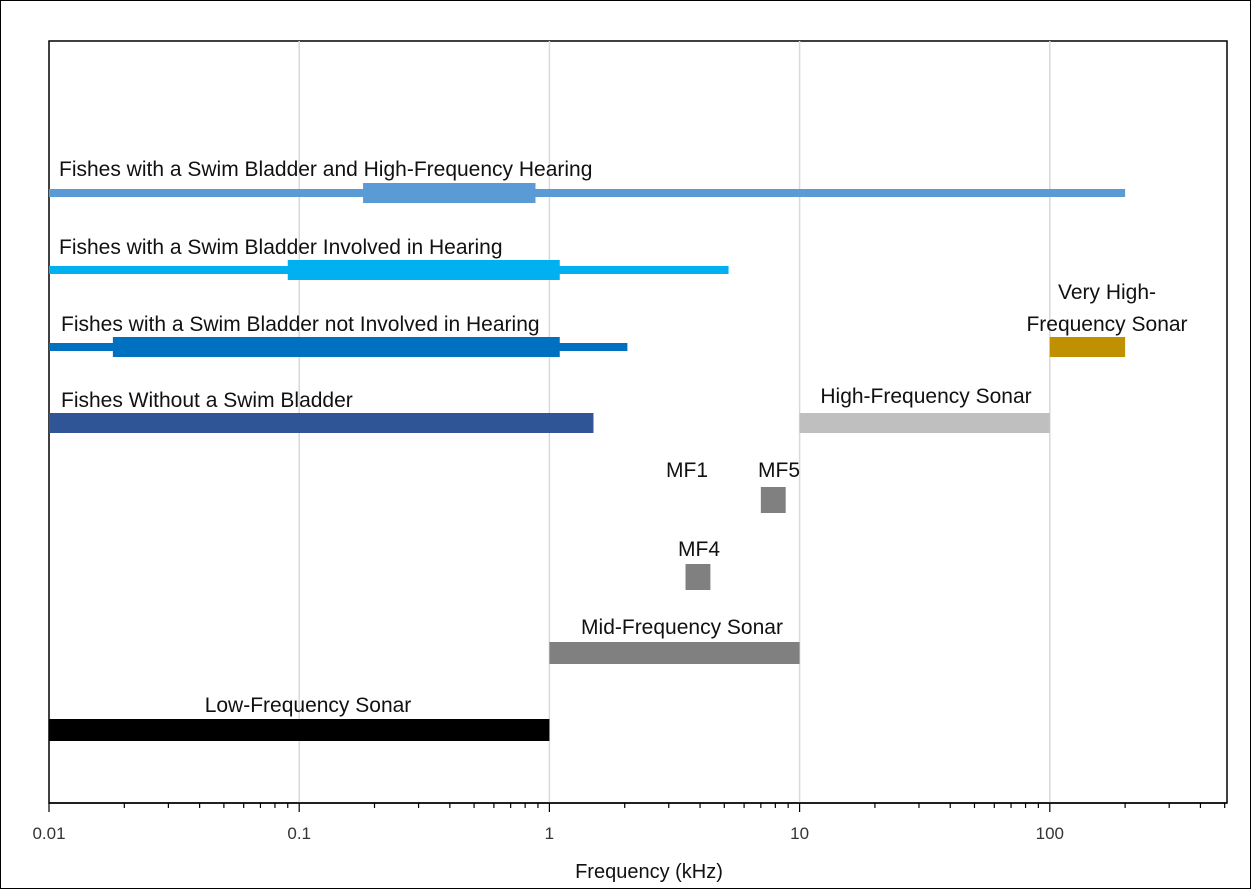 The height and width of the screenshot is (892, 1254). Describe the element at coordinates (1107, 292) in the screenshot. I see `row-label-line: Very High-` at that location.